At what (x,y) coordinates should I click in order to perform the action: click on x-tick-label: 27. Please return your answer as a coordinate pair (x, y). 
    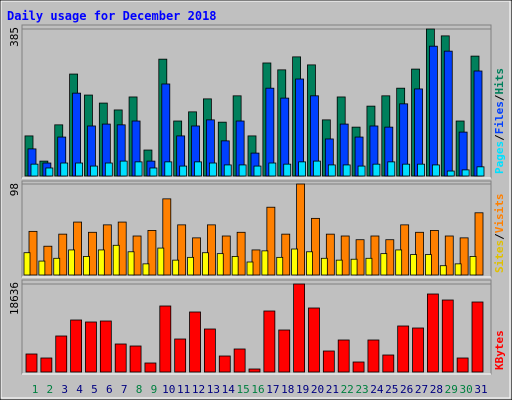
    Looking at the image, I should click on (421, 389).